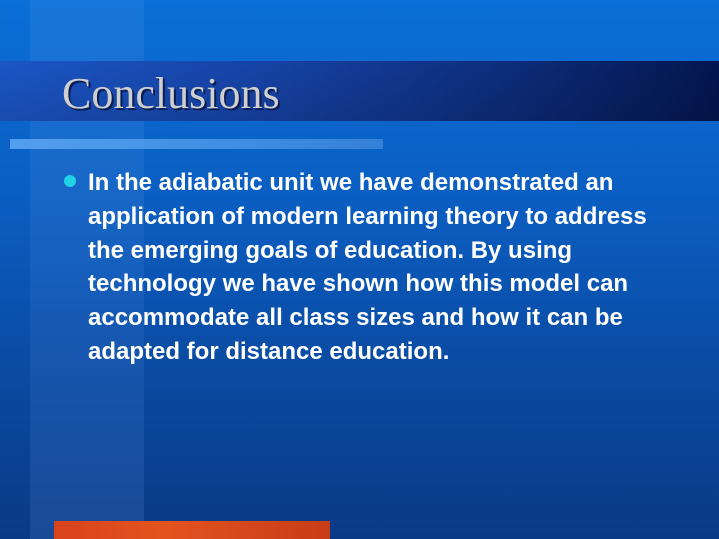  What do you see at coordinates (196, 144) in the screenshot?
I see `title-underline-bar` at bounding box center [196, 144].